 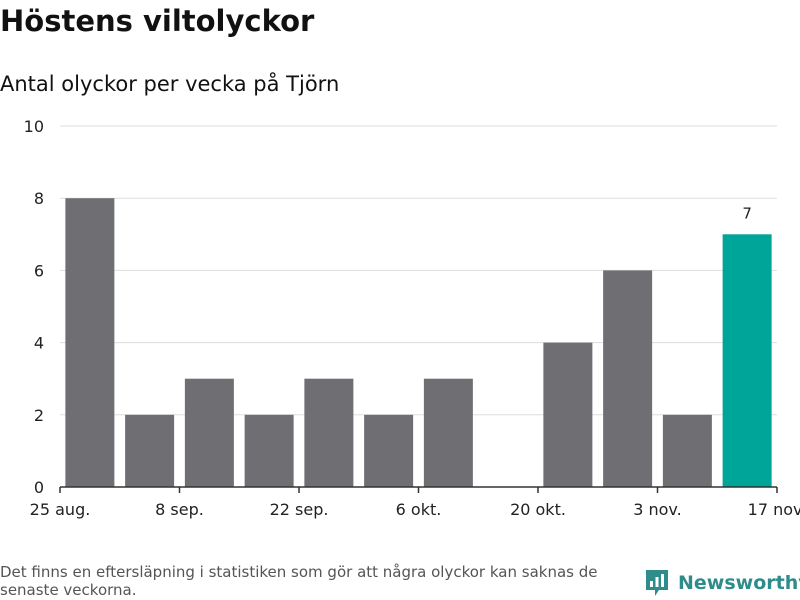 I want to click on x-tick-label: 8 sep., so click(x=179, y=509).